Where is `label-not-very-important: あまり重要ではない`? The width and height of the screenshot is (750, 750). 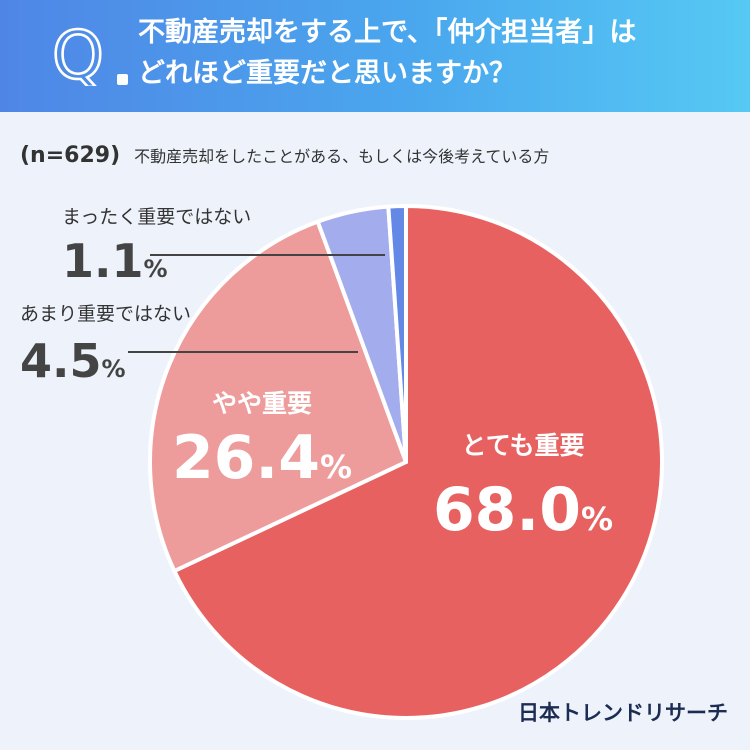
label-not-very-important: あまり重要ではない is located at coordinates (105, 314).